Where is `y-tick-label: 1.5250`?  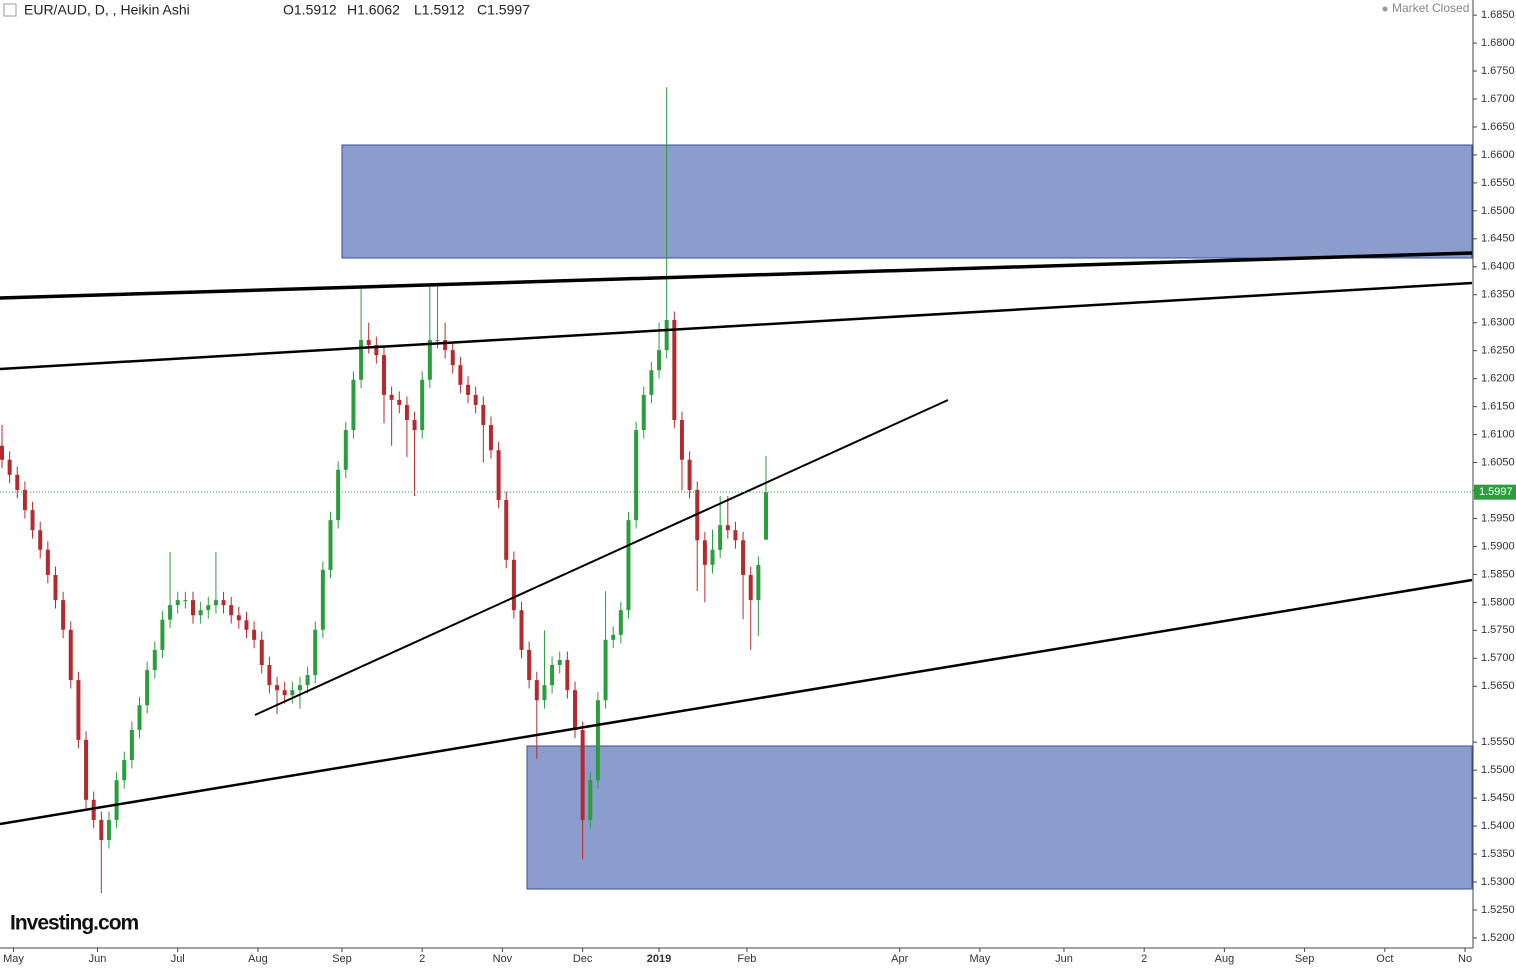
y-tick-label: 1.5250 is located at coordinates (1498, 910).